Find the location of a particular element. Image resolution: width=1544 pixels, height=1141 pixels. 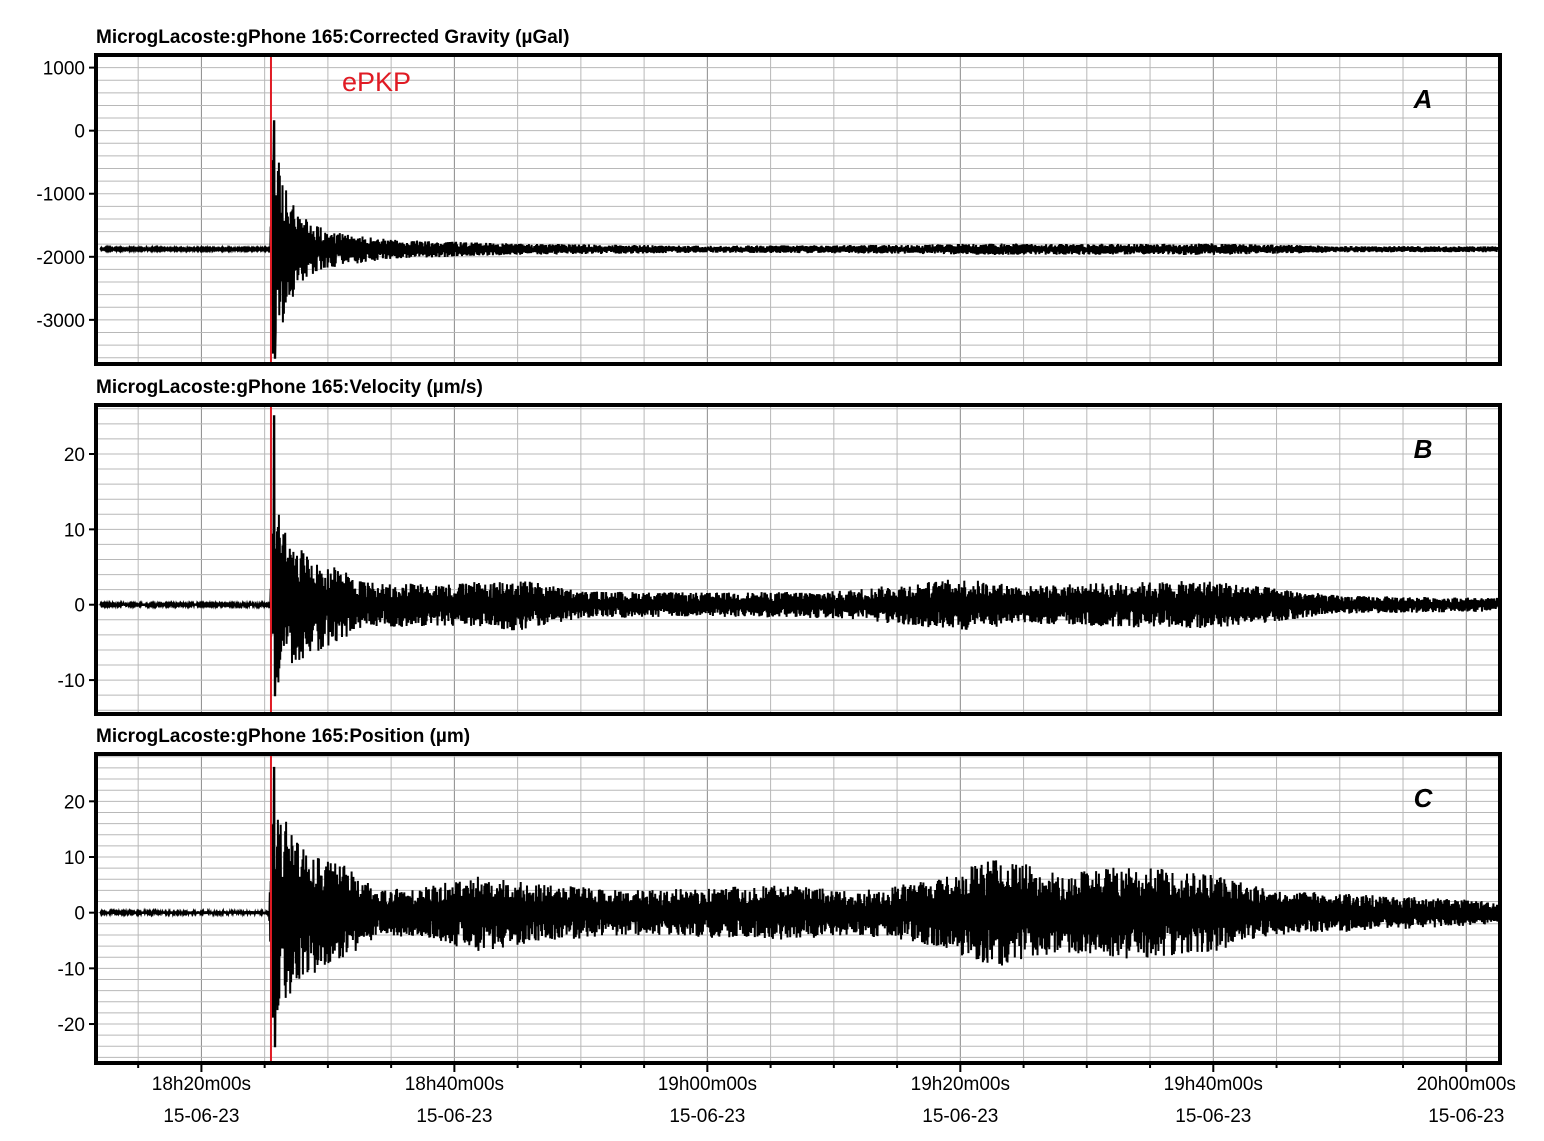

phase-label-epkp: ePKP is located at coordinates (376, 82).